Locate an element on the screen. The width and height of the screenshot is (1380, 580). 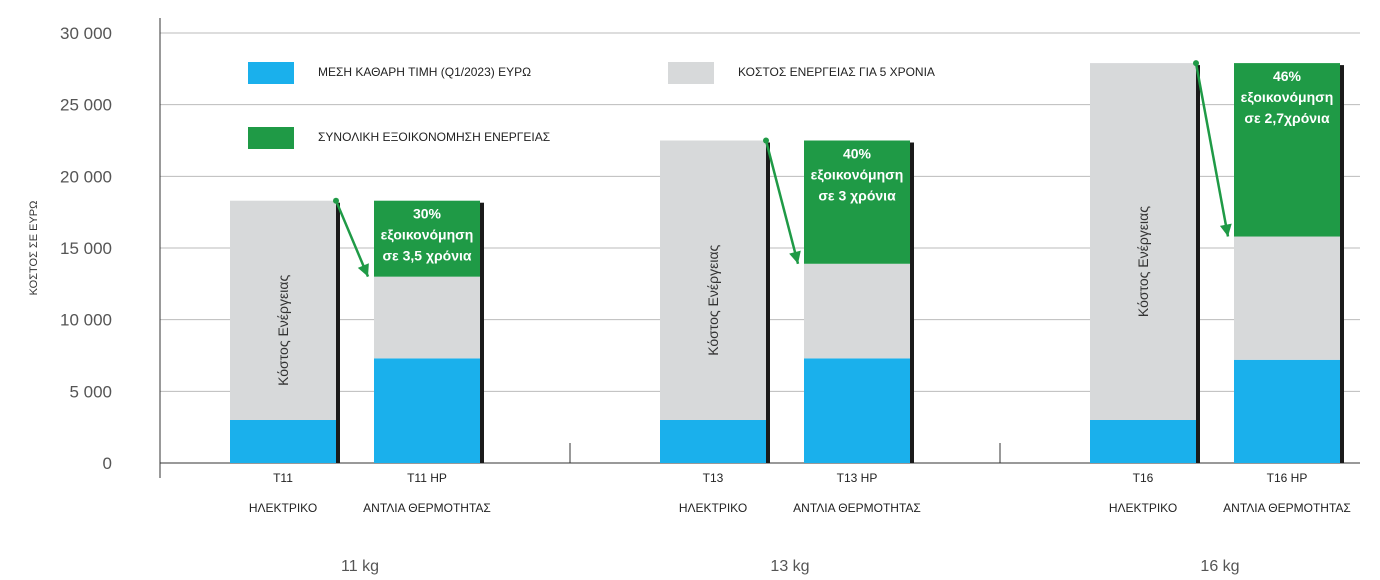
bar-price-T11-HP is located at coordinates (427, 410).